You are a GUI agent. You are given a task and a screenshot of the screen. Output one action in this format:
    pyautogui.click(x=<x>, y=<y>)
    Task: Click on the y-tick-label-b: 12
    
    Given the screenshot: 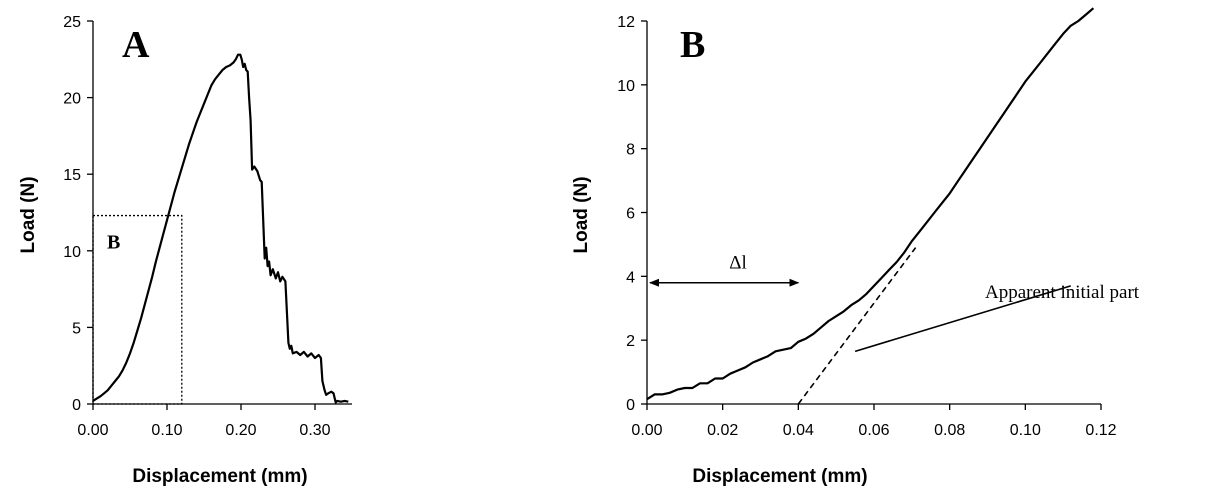 What is the action you would take?
    pyautogui.click(x=626, y=22)
    